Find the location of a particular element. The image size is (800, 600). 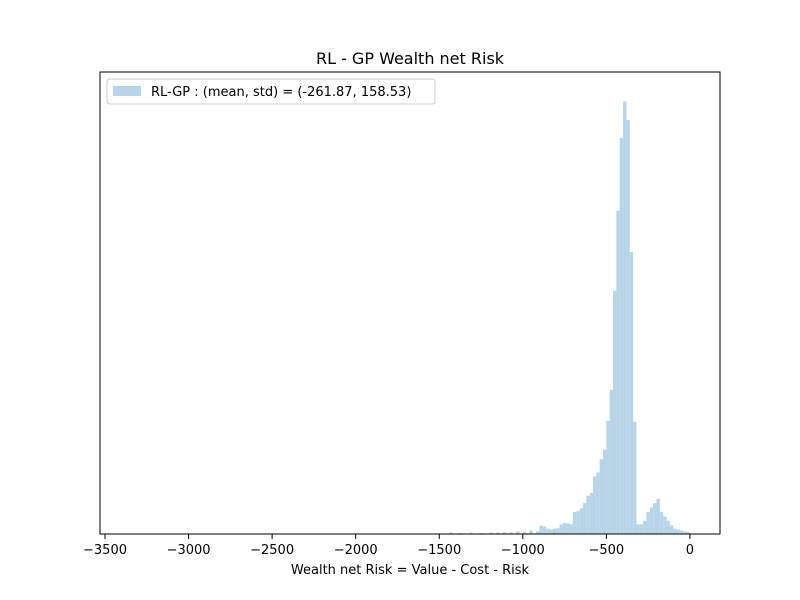

x-axis-ticks: −3500 −3000 −2500 −2000 −1500 −1000 −500 0 is located at coordinates (388, 546).